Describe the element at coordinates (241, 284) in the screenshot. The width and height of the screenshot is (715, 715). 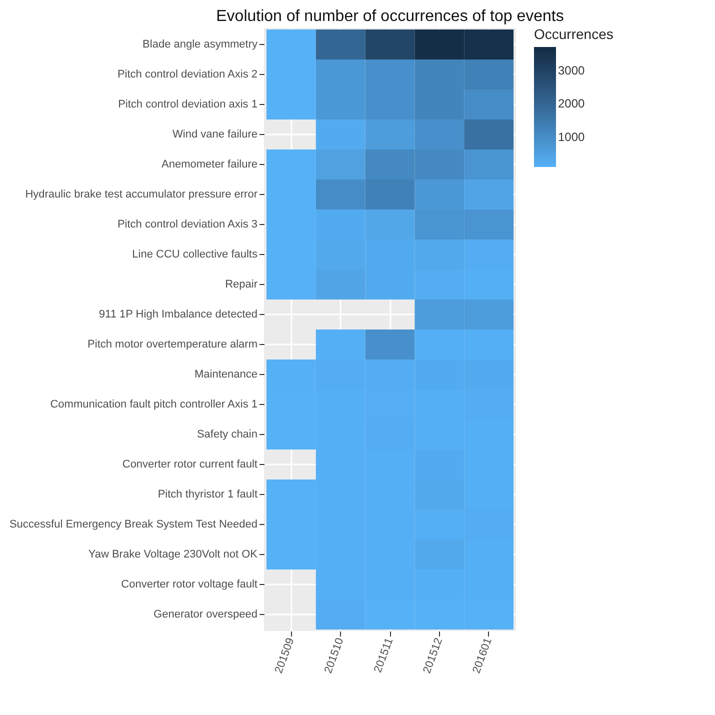
I see `y-tick-label: Repair` at that location.